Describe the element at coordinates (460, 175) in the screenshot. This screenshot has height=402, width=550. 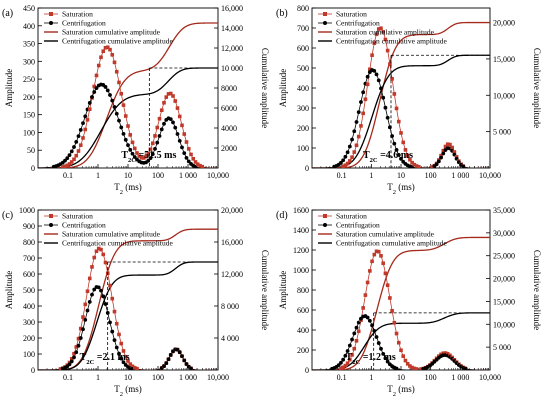
I see `x-tick-label: 1 000` at that location.